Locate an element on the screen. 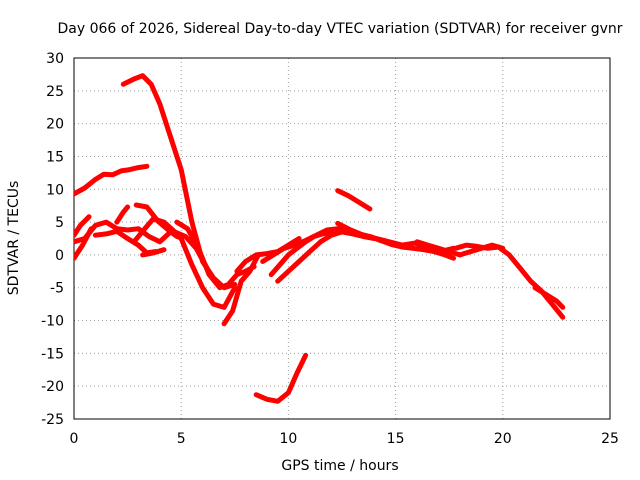 This screenshot has height=480, width=640. x-tick-label: 25 is located at coordinates (610, 439).